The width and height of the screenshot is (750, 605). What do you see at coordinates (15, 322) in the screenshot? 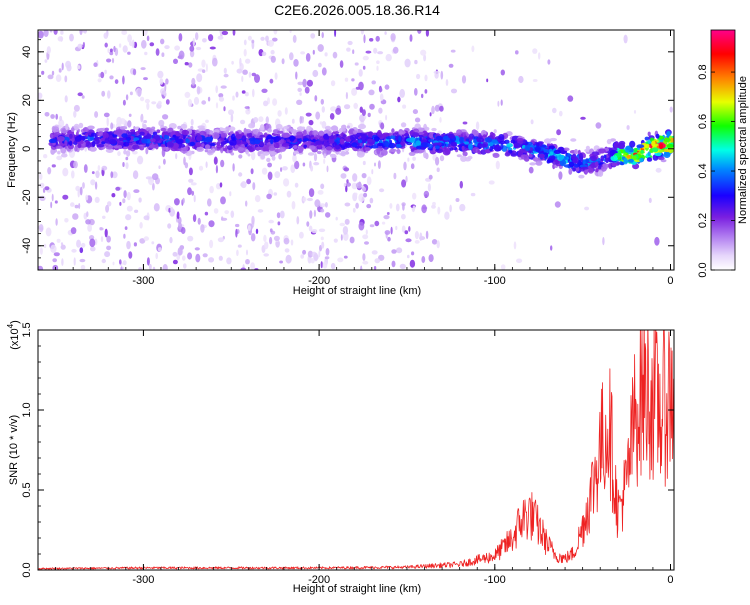
I see `snr-multiplier-close: )` at bounding box center [15, 322].